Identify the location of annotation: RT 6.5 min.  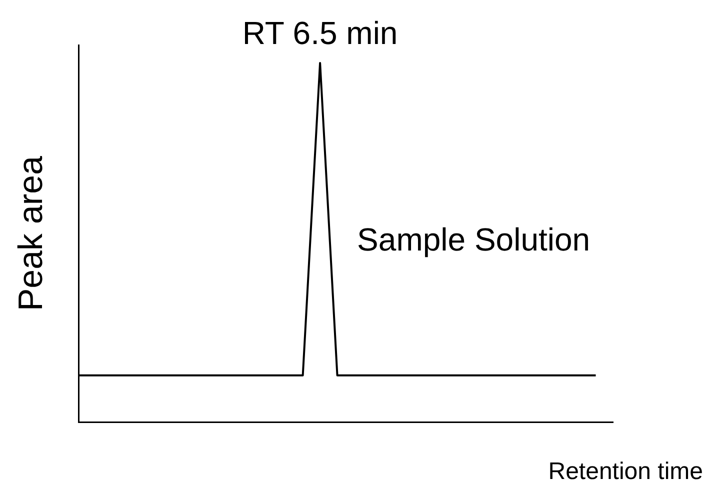
(320, 32).